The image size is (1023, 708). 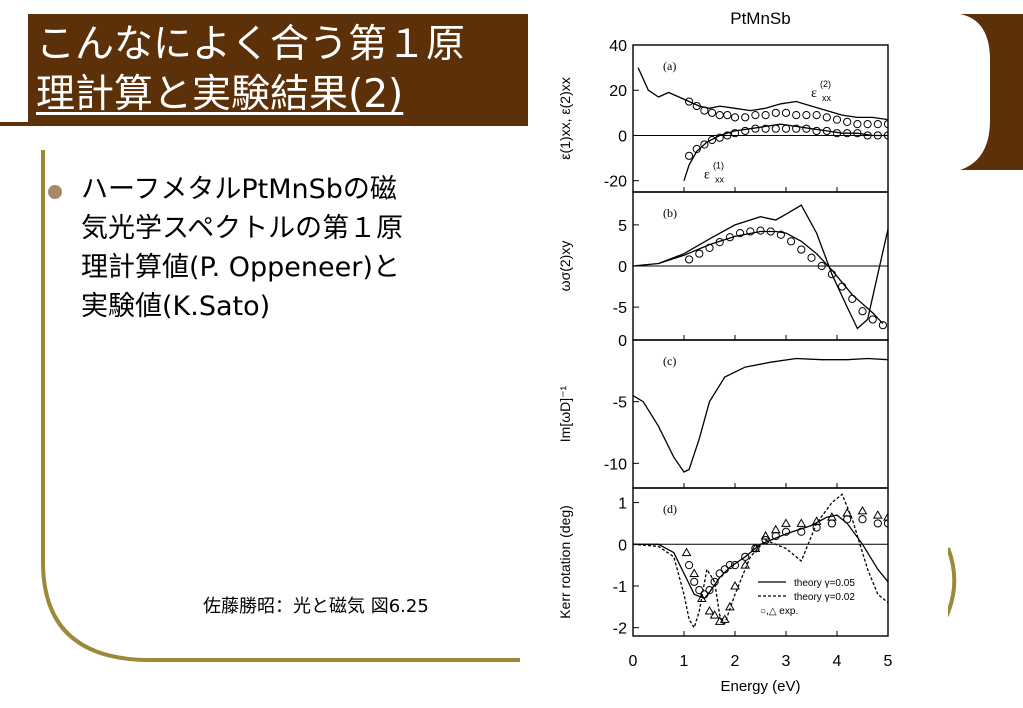 I want to click on series-label-eps2: ε, so click(x=814, y=93).